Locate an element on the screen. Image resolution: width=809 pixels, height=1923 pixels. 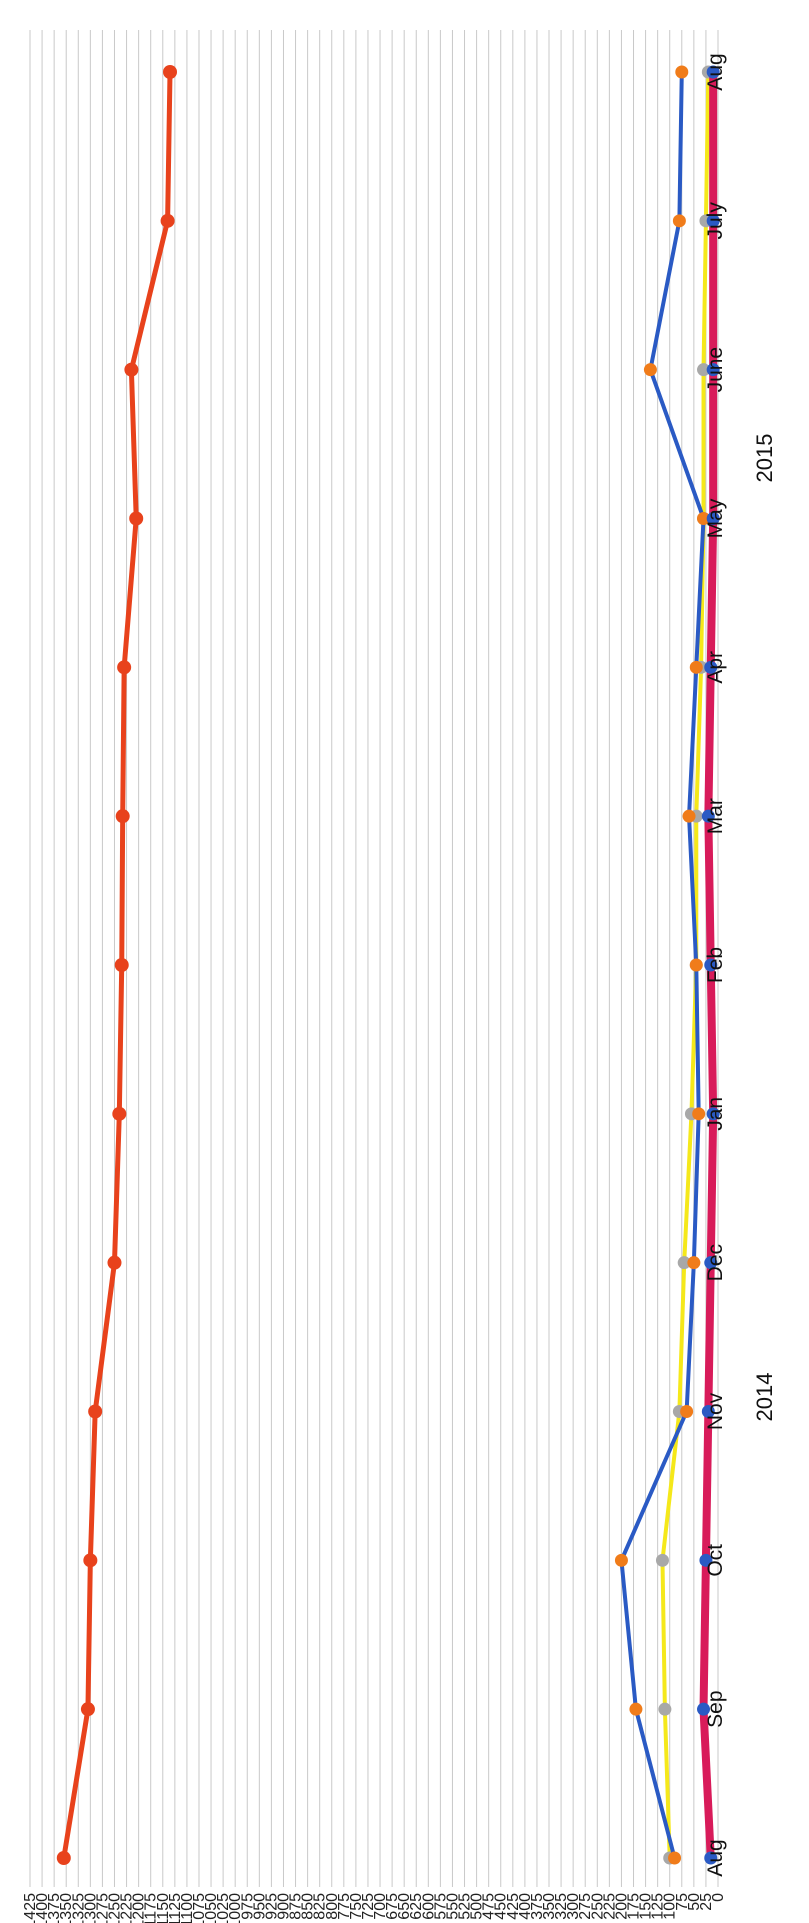
y-tick-label: 1400 is located at coordinates (42, 1908).